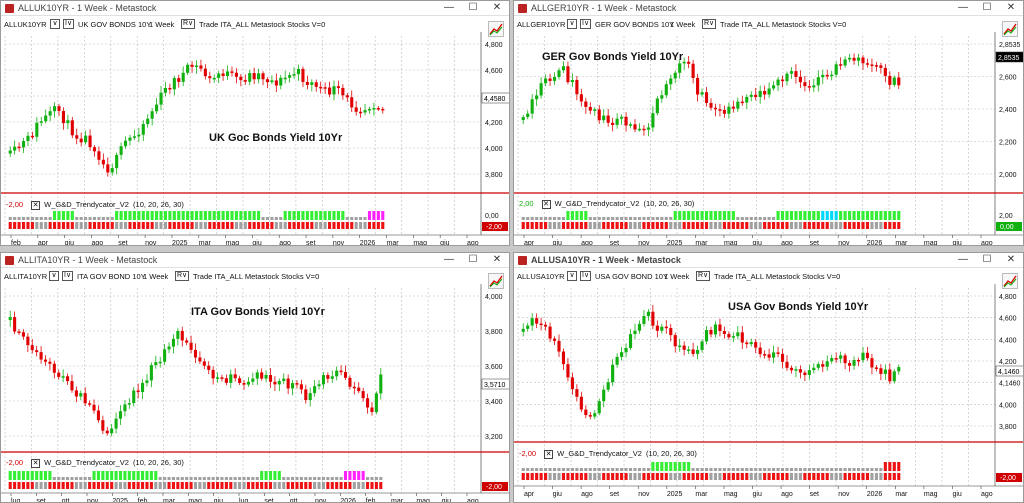  Describe the element at coordinates (768, 260) in the screenshot. I see `titlebar-usa: ALLUSA10YR - 1 Week - Metastock — ☐ ✕` at that location.